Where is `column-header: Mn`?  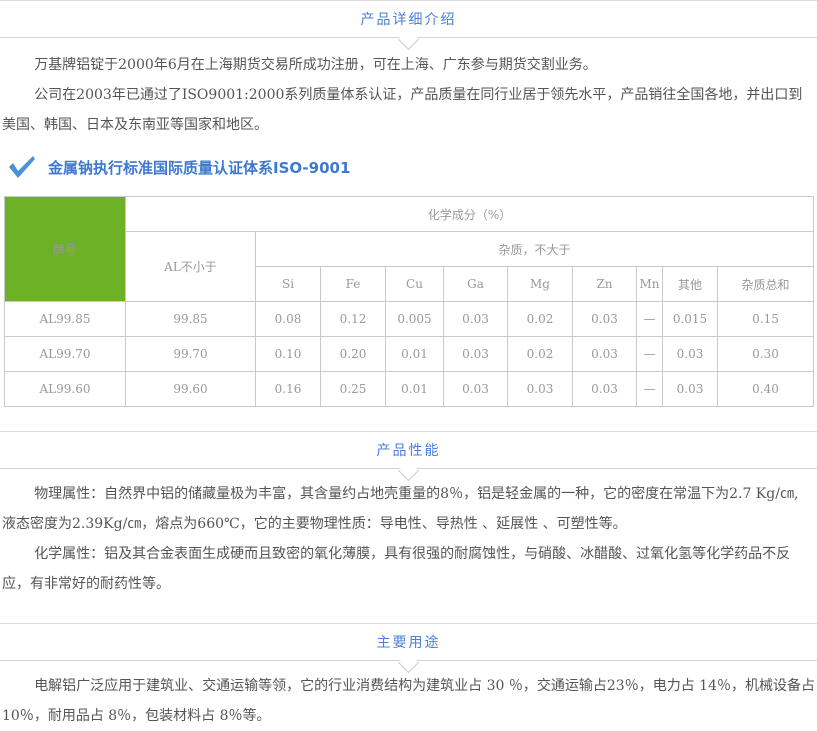
column-header: Mn is located at coordinates (649, 284).